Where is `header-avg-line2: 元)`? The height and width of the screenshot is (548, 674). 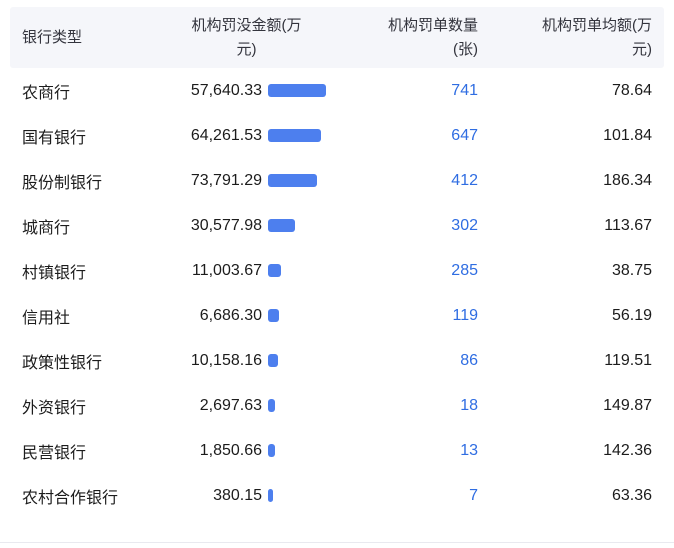 header-avg-line2: 元) is located at coordinates (642, 49).